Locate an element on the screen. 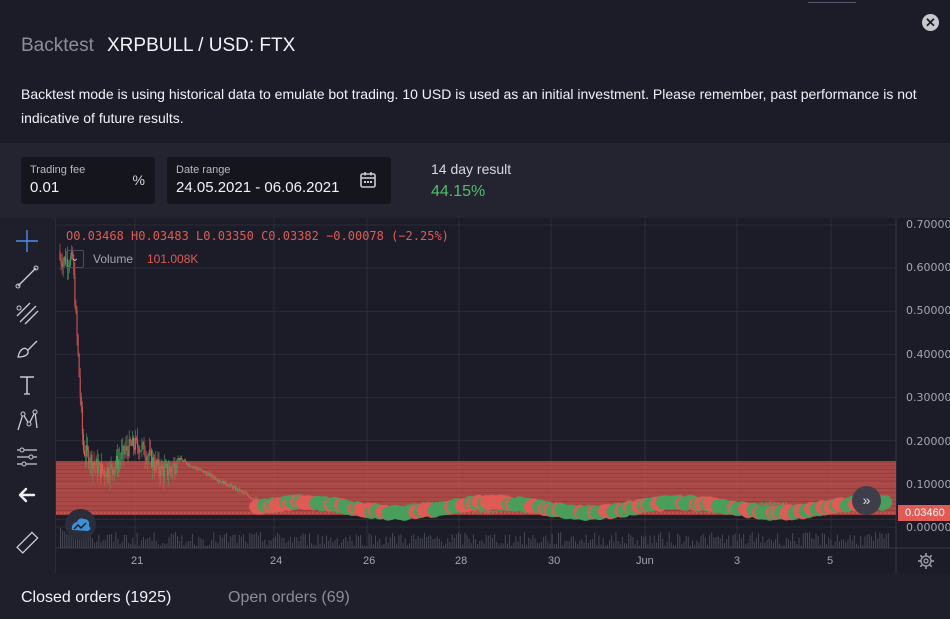 The width and height of the screenshot is (950, 619). pitchfork-icon is located at coordinates (27, 313).